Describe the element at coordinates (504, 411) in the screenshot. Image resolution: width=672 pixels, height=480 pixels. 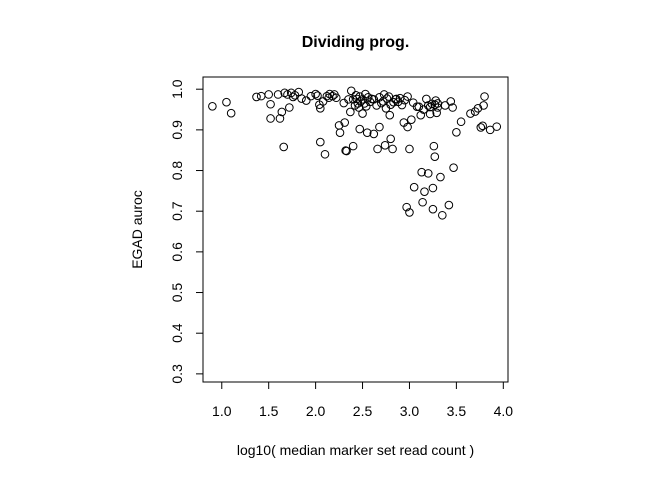
I see `x-tick-label: 4.0` at that location.